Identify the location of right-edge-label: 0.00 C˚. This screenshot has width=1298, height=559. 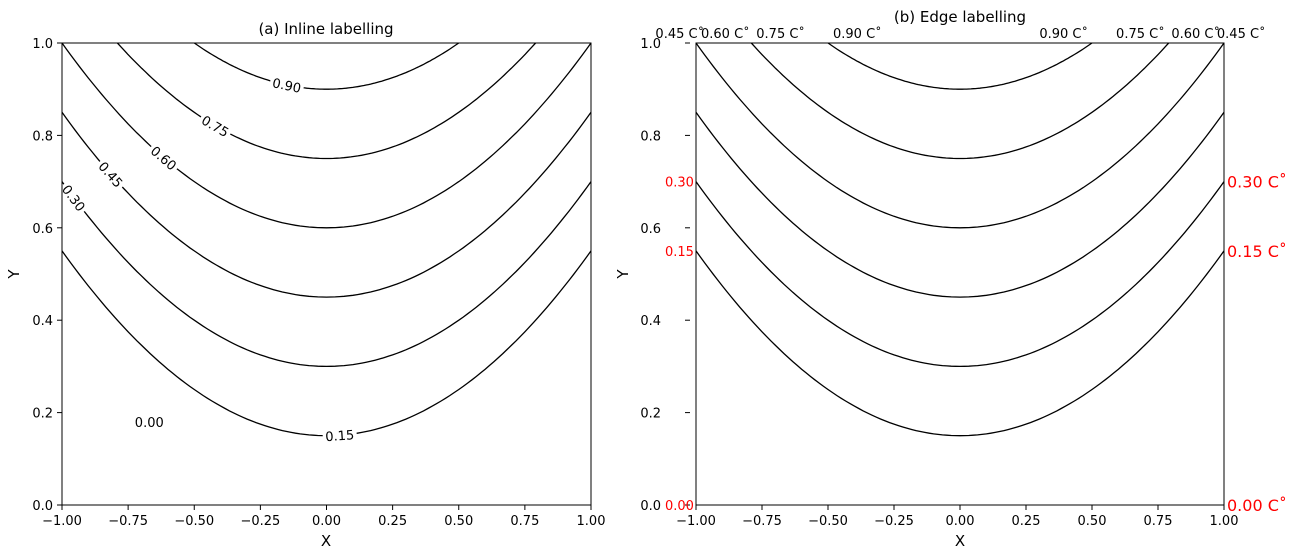
(1257, 505).